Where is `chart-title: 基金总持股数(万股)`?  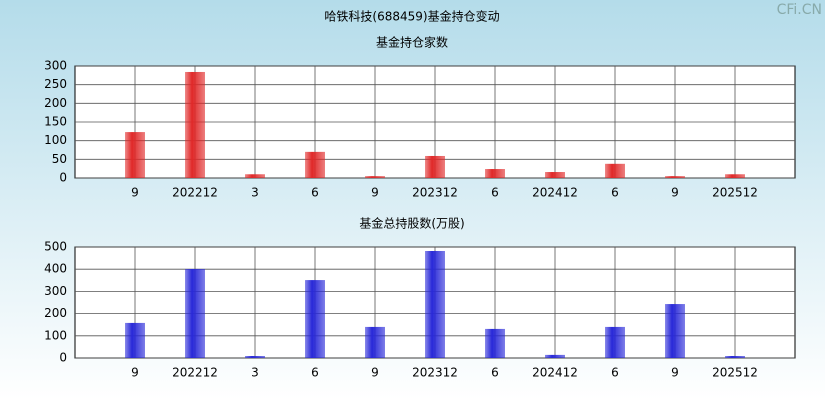
chart-title: 基金总持股数(万股) is located at coordinates (411, 223).